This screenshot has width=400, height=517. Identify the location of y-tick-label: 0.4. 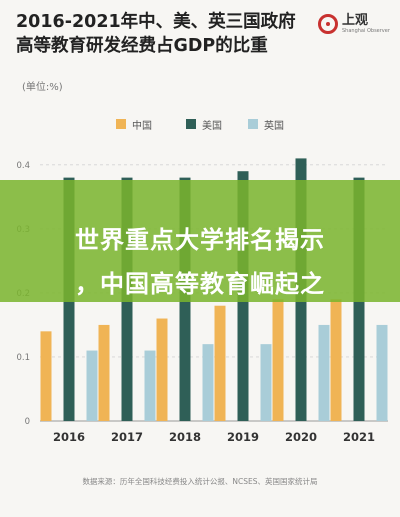
(23, 166).